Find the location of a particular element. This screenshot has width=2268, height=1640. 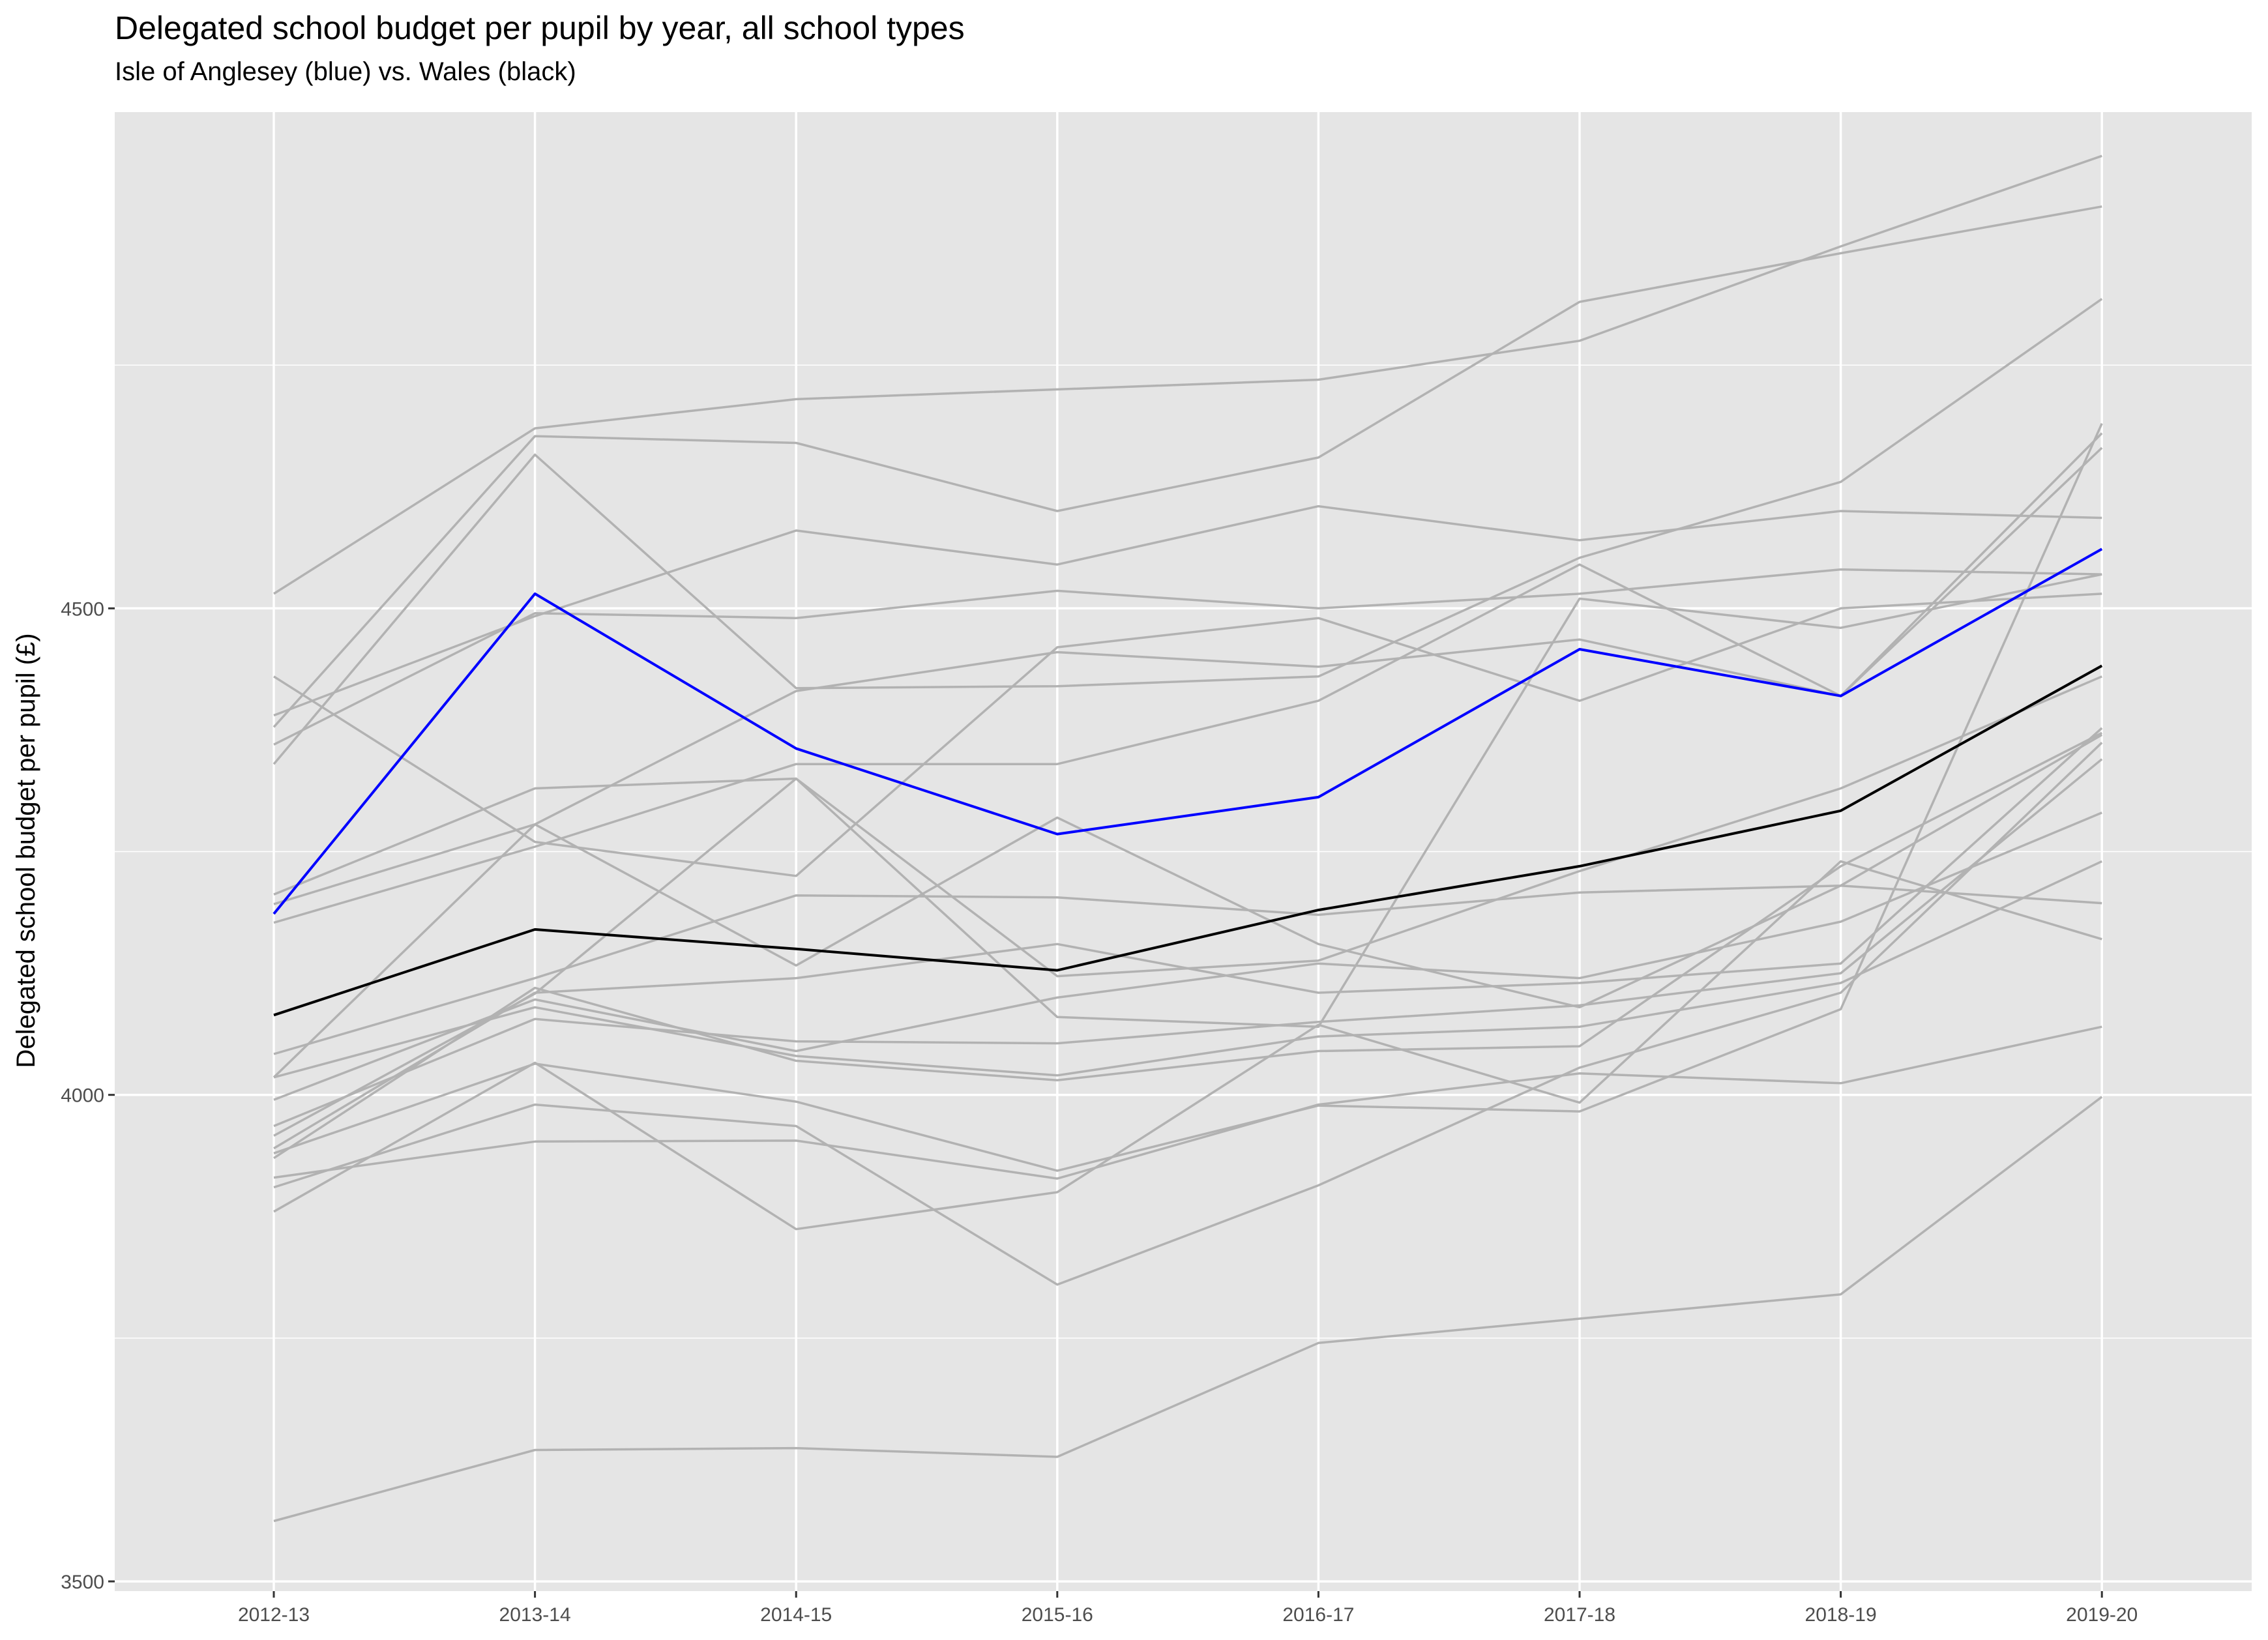

y-tick-label: 4500 is located at coordinates (82, 609).